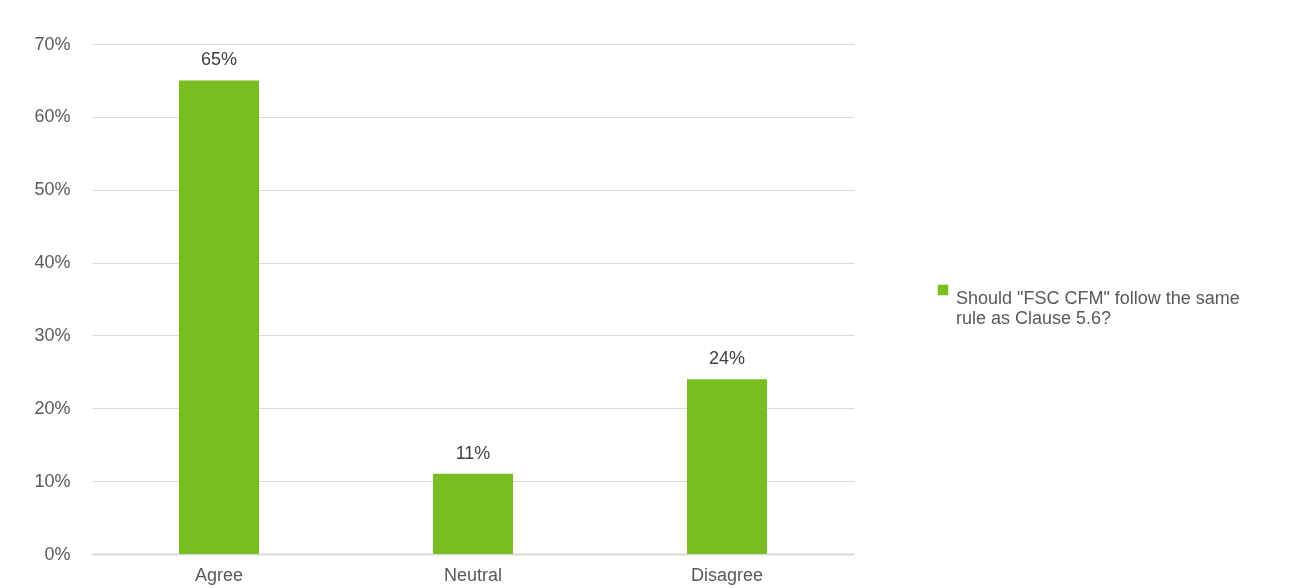  What do you see at coordinates (473, 452) in the screenshot?
I see `data-label: 11%` at bounding box center [473, 452].